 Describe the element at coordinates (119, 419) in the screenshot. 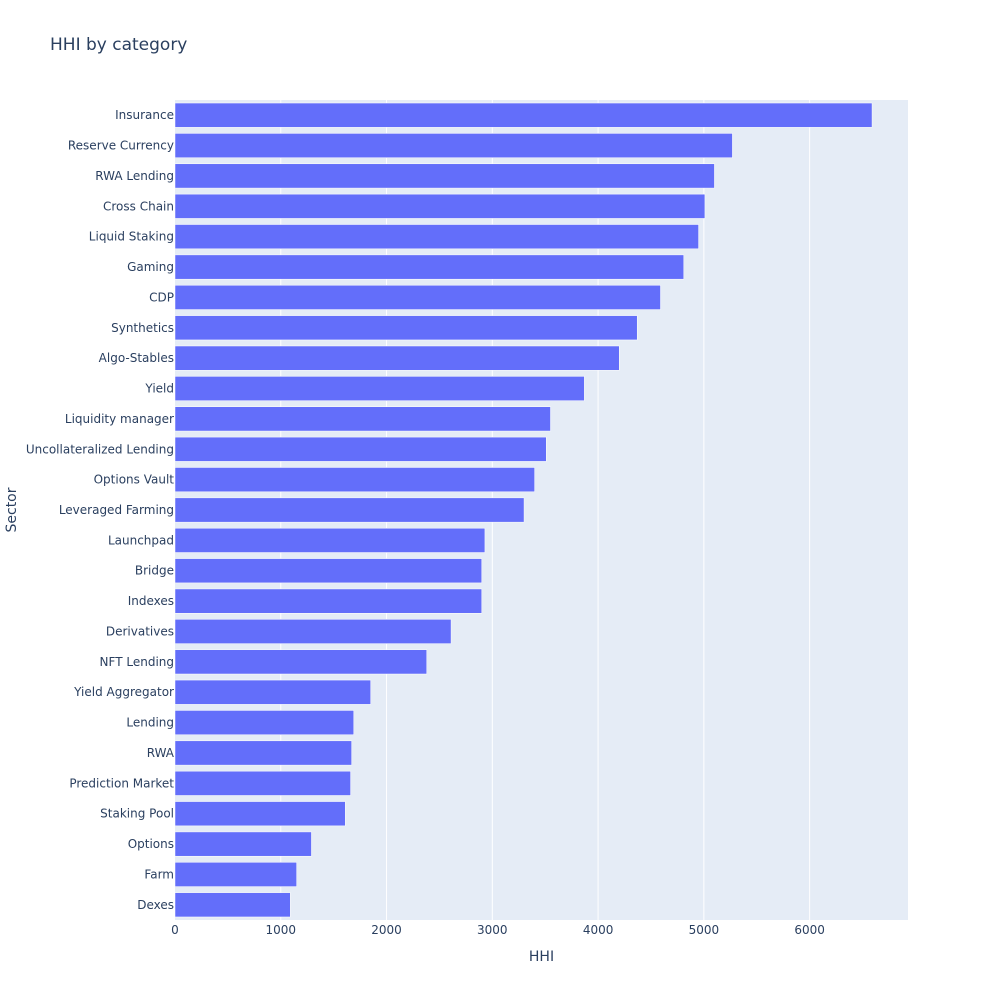

I see `y-tick-label: Liquidity manager` at that location.